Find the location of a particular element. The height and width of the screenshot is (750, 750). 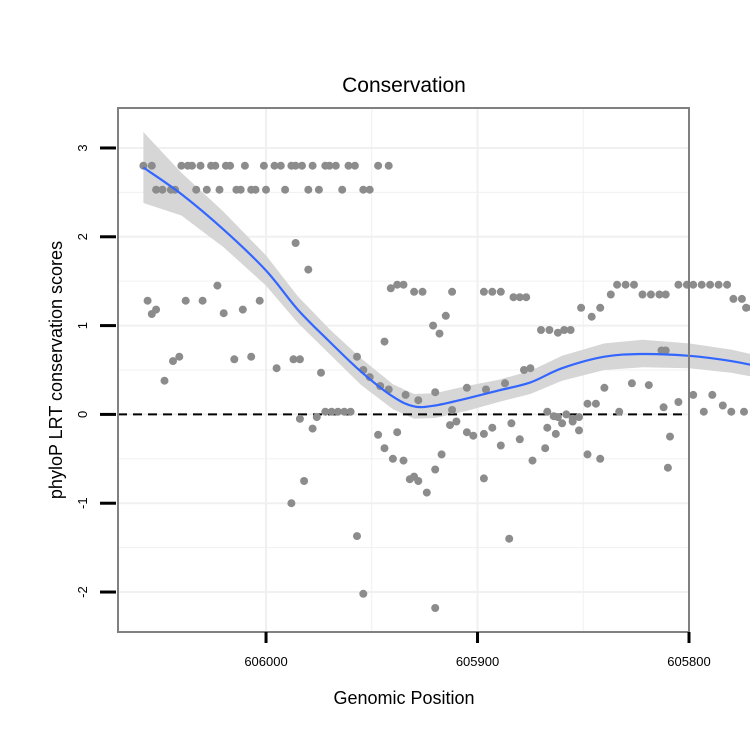

x-tick-label: 606000 is located at coordinates (265, 661).